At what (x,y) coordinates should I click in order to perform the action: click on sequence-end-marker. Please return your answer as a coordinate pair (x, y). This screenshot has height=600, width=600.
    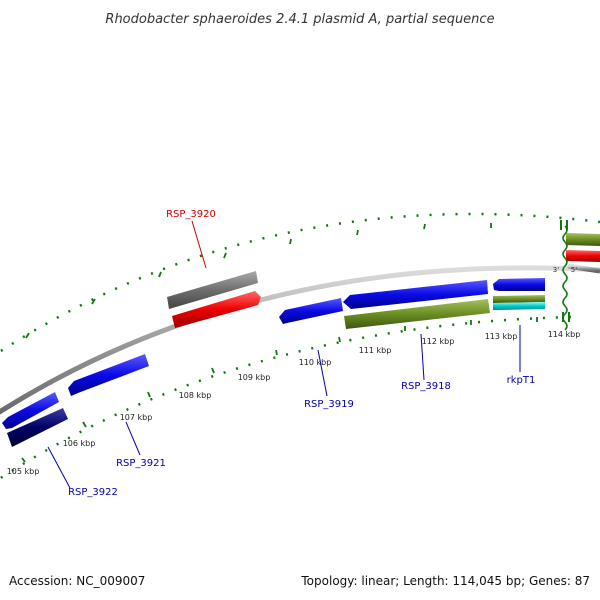
    Looking at the image, I should click on (565, 278).